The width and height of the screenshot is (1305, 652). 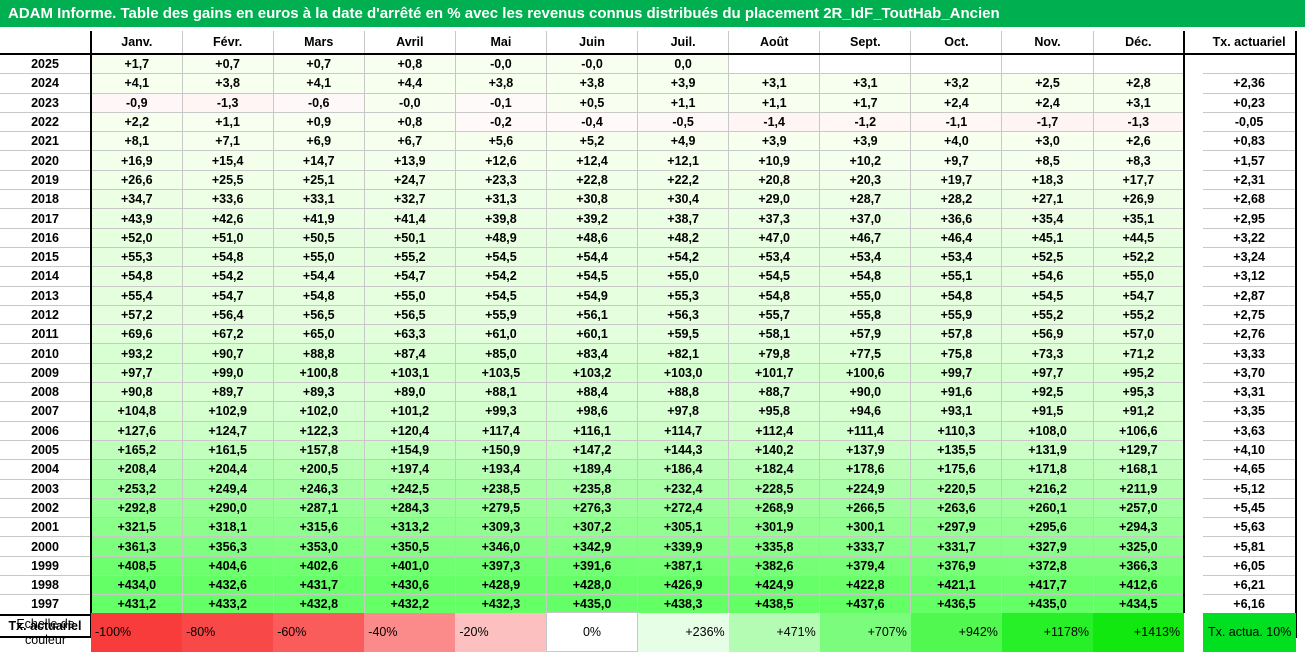 I want to click on value-cell: +287,1, so click(x=319, y=508).